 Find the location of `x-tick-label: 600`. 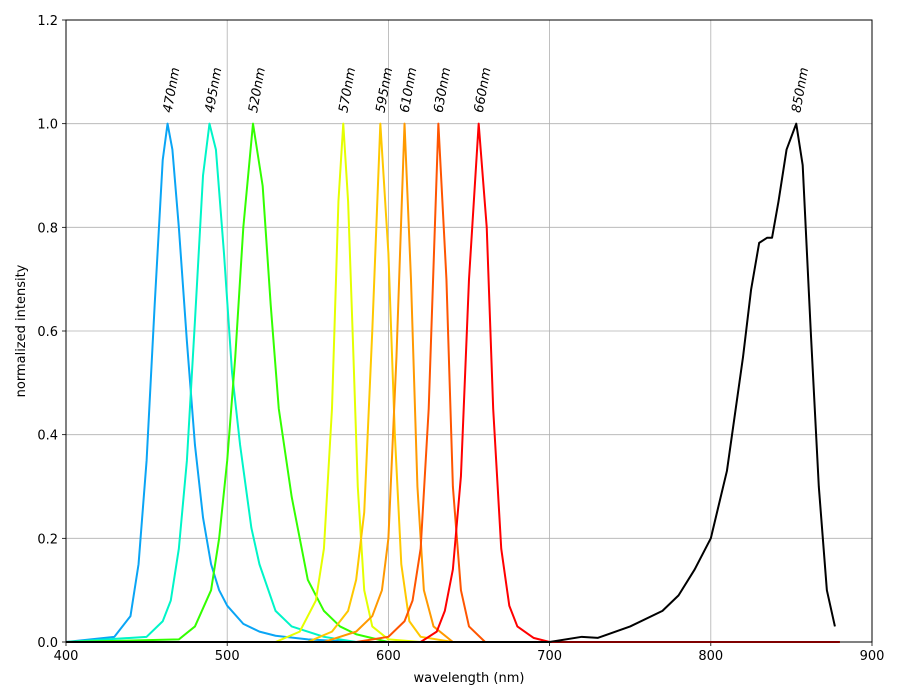

x-tick-label: 600 is located at coordinates (388, 656).